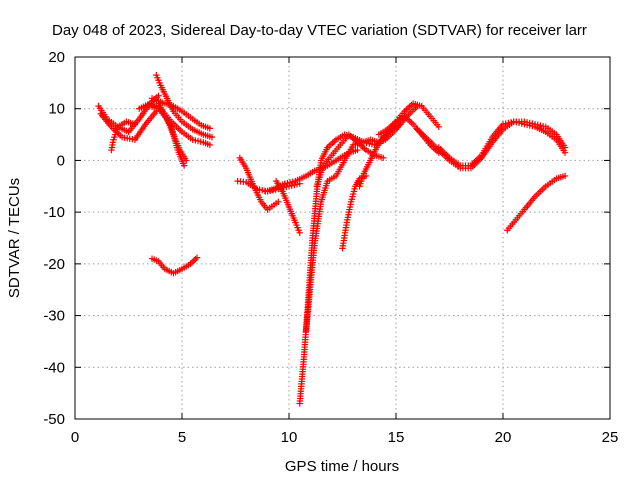 The width and height of the screenshot is (640, 480). Describe the element at coordinates (182, 437) in the screenshot. I see `x-tick-label: 5` at that location.